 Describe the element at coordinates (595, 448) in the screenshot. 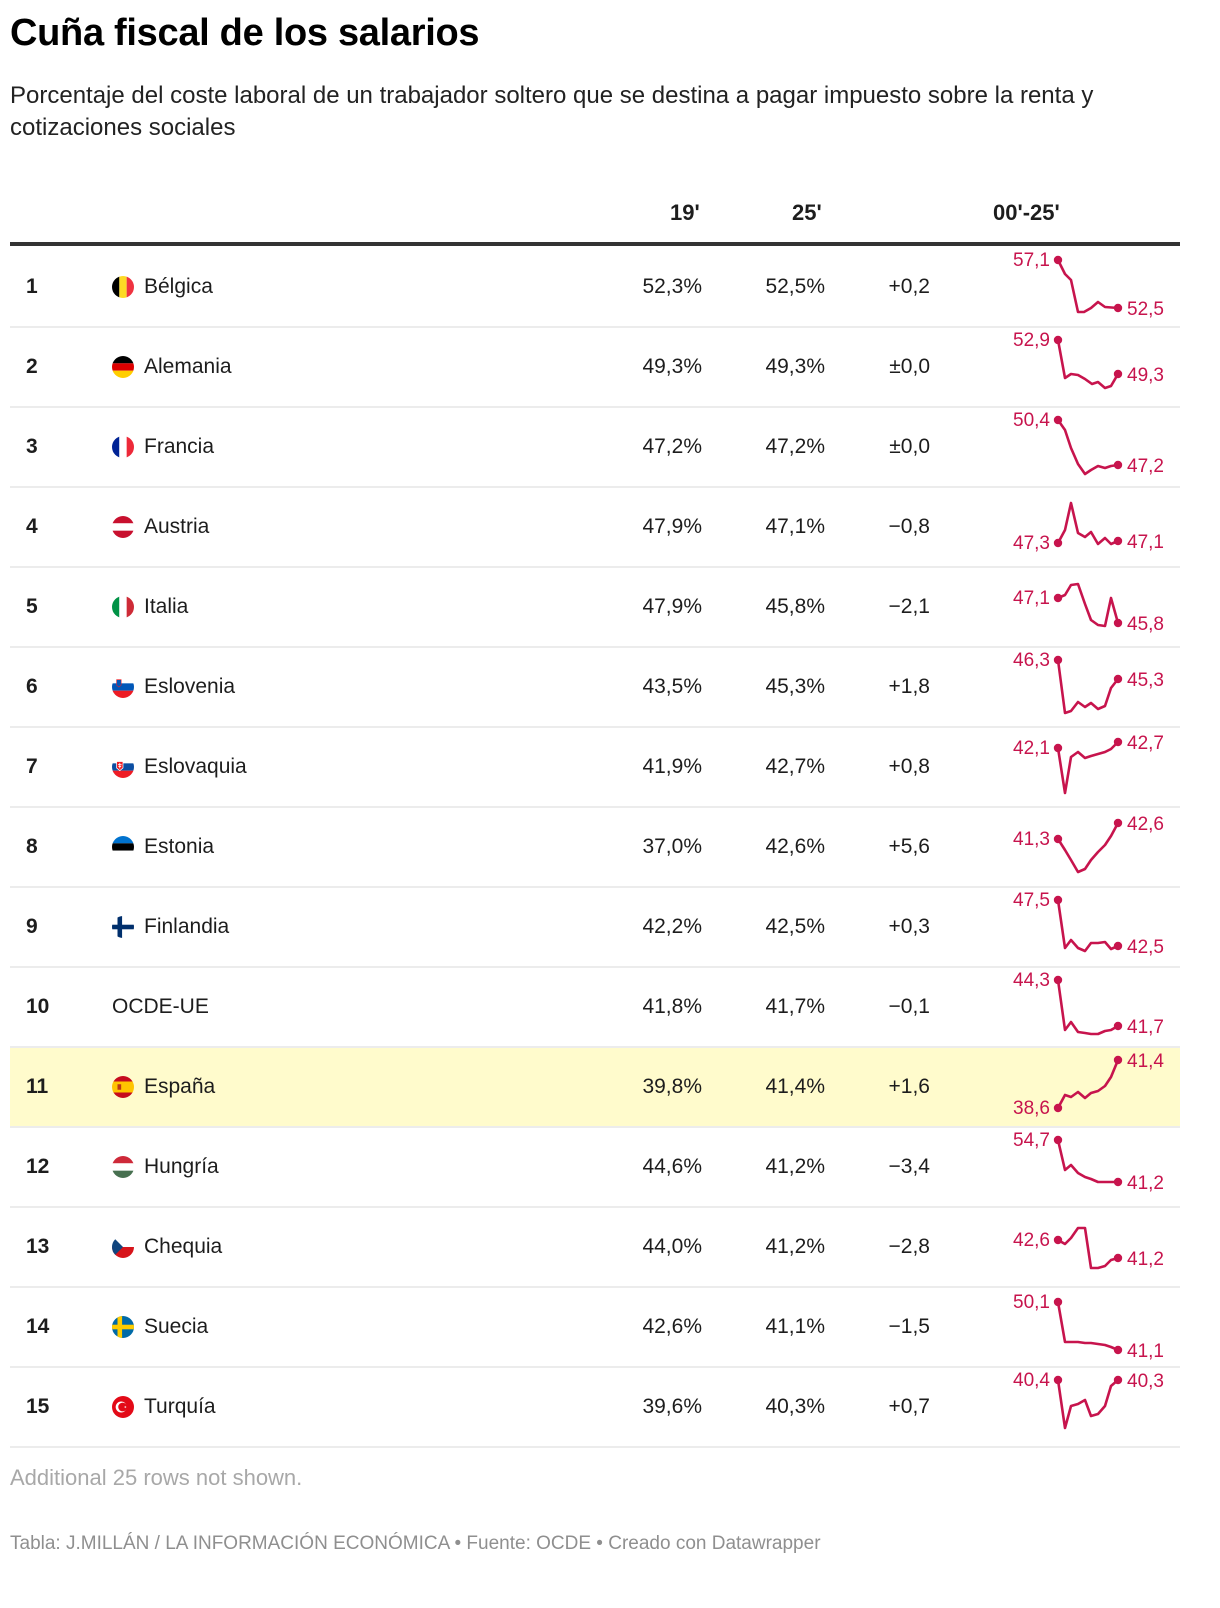

I see `table-row: 3 Francia 47,2% 47,2% ±0,0 50,4 47,2` at that location.